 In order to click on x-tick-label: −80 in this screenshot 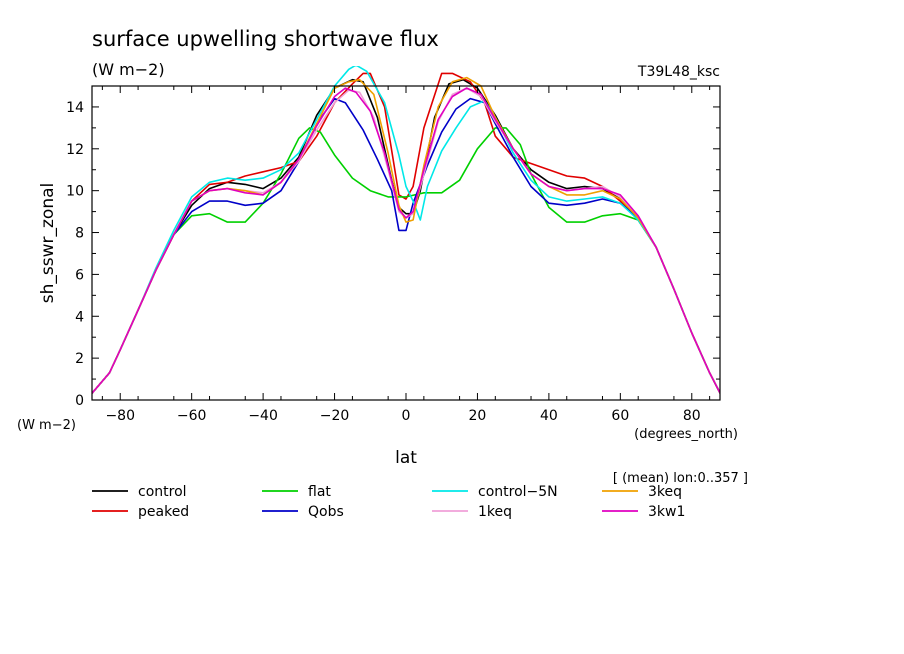, I will do `click(120, 416)`.